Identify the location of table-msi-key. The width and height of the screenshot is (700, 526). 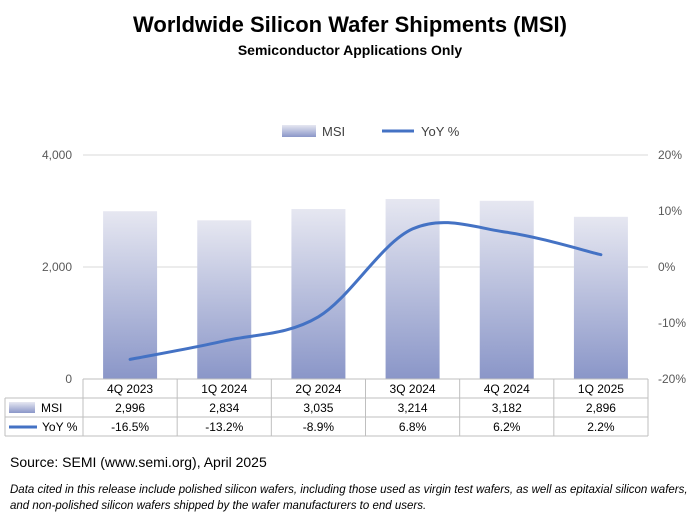
(22, 407).